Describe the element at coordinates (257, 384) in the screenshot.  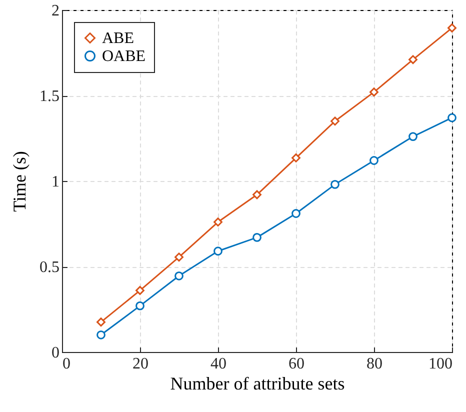
I see `x-axis-title: Number of attribute sets` at that location.